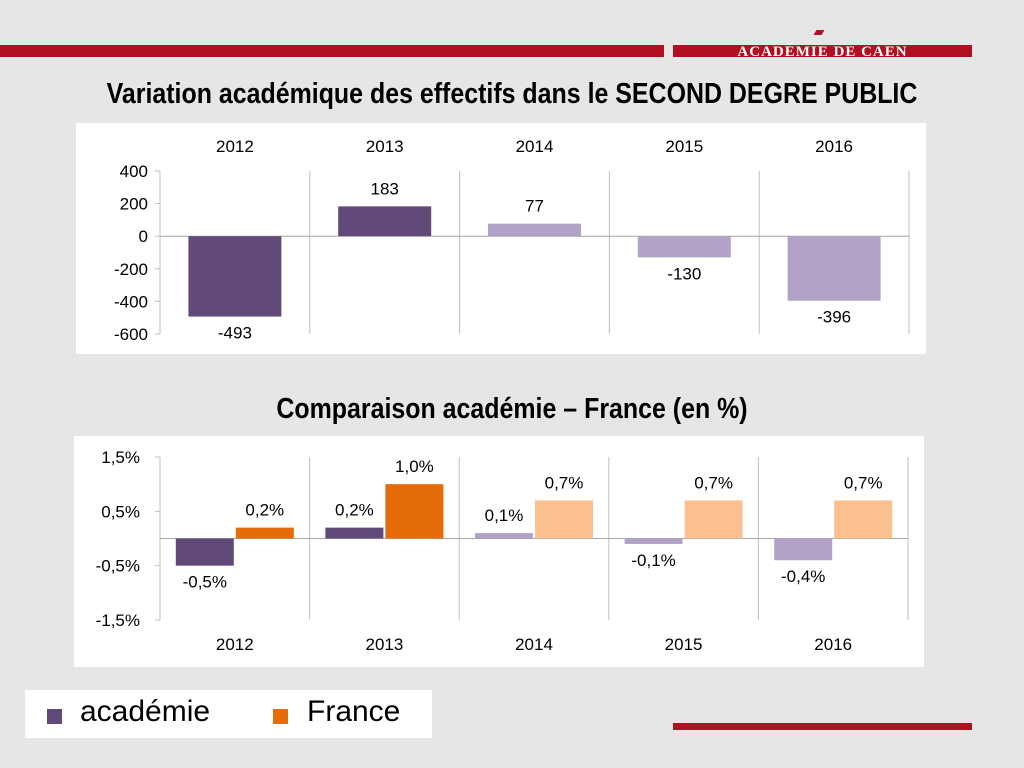 This screenshot has height=768, width=1024. Describe the element at coordinates (143, 236) in the screenshot. I see `chart1-y-tick-label: 0` at that location.